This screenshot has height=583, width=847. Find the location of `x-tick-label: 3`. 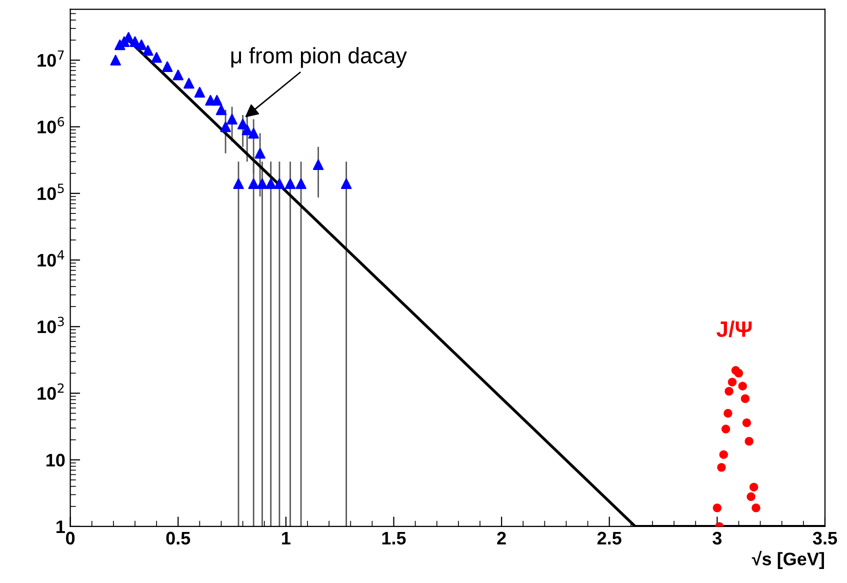

x-tick-label: 3 is located at coordinates (717, 538).